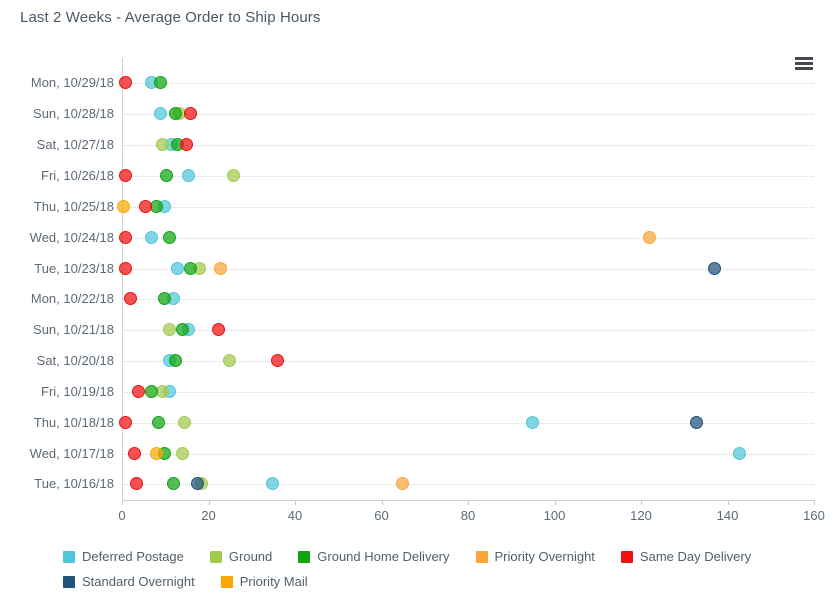  Describe the element at coordinates (73, 114) in the screenshot. I see `y-axis-label: Sun, 10/28/18` at that location.